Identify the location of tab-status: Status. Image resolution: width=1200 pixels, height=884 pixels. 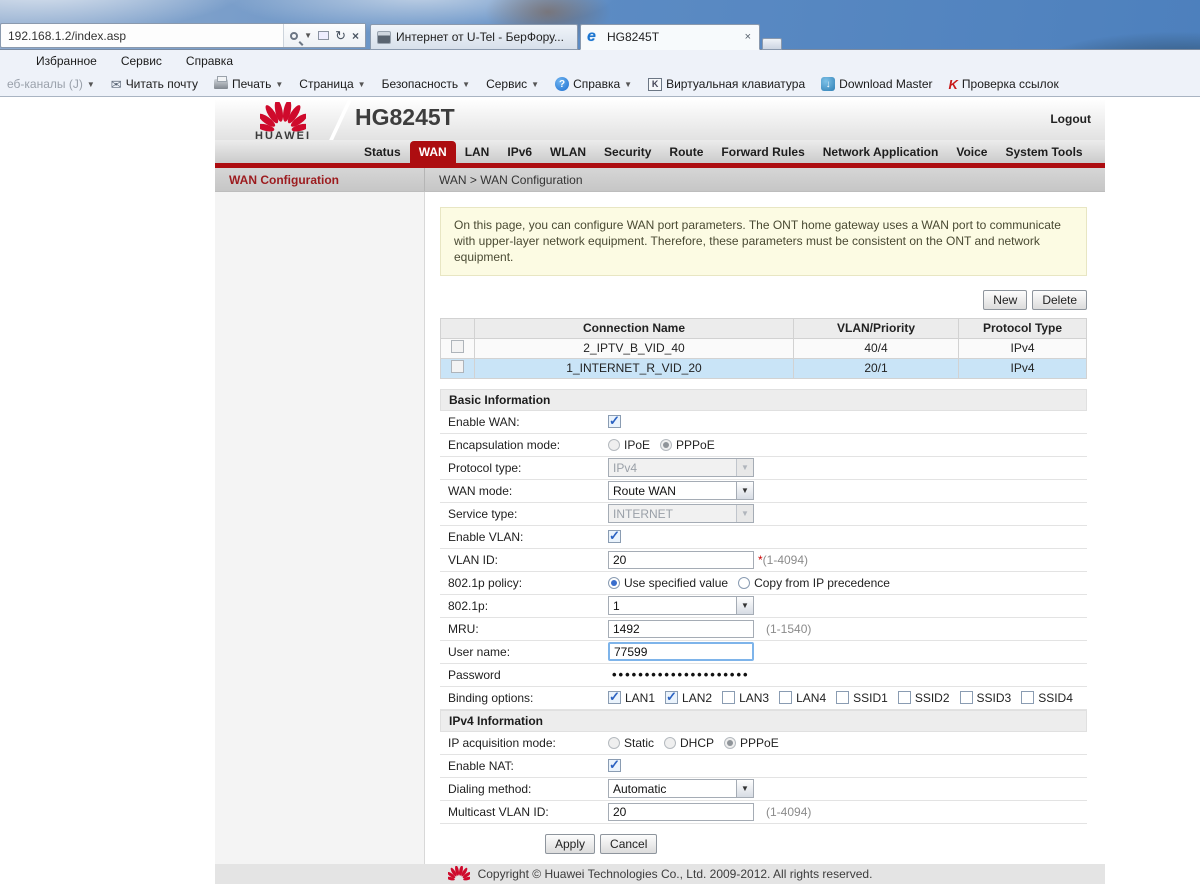
(382, 152).